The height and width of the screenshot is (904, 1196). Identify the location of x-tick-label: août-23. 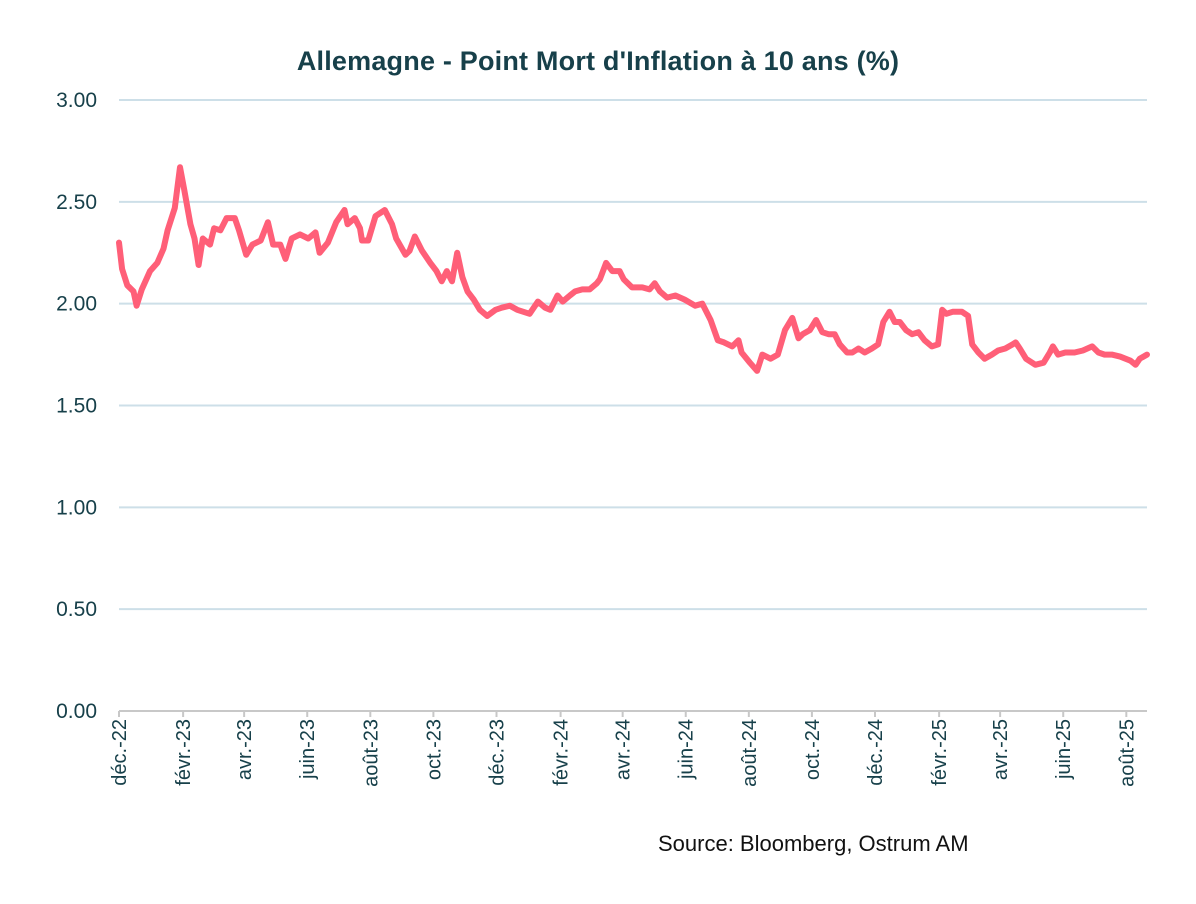
(371, 753).